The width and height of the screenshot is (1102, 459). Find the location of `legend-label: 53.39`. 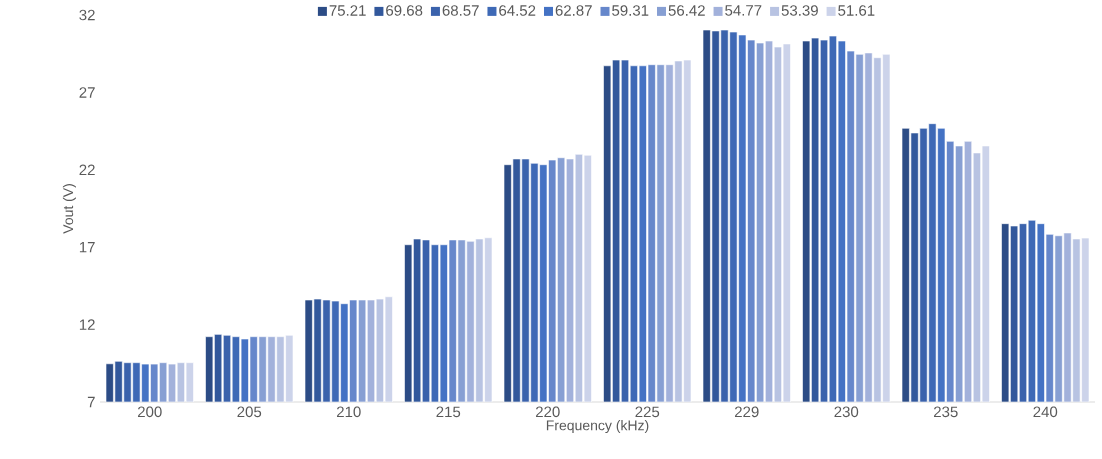

legend-label: 53.39 is located at coordinates (799, 10).